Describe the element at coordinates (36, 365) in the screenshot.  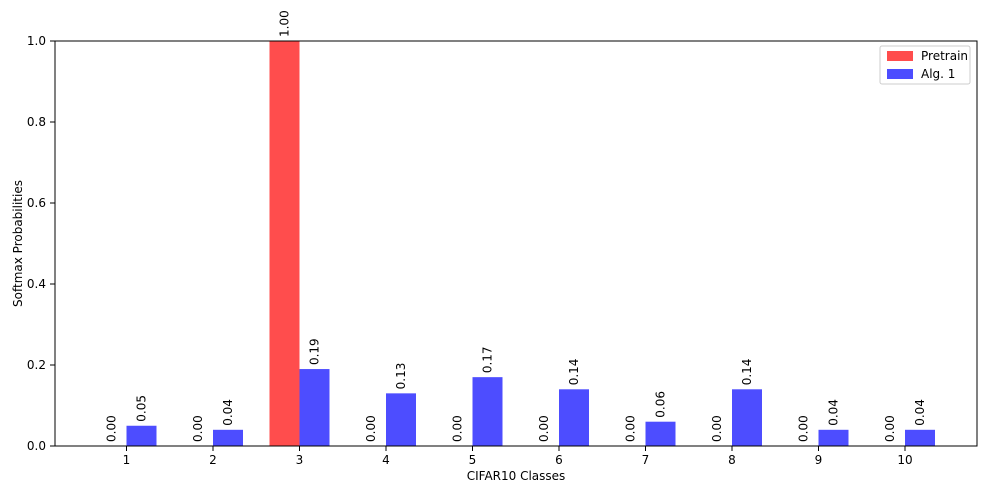
I see `y-tick-label-0.2: 0.2` at that location.